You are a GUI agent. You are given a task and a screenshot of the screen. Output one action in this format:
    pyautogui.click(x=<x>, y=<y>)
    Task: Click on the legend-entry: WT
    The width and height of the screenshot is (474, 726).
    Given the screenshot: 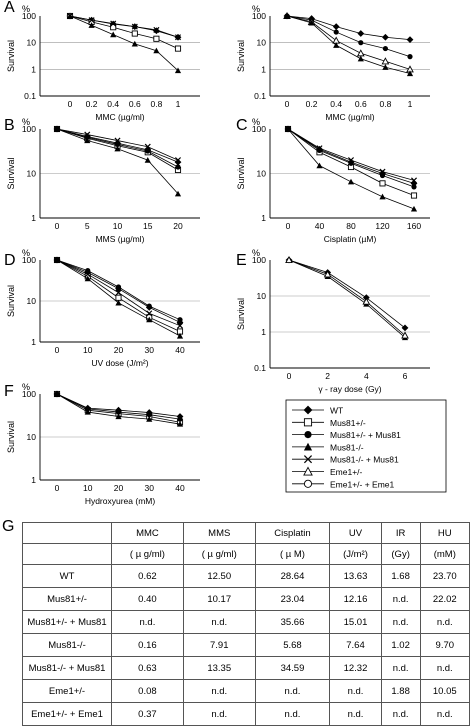 What is the action you would take?
    pyautogui.click(x=317, y=411)
    